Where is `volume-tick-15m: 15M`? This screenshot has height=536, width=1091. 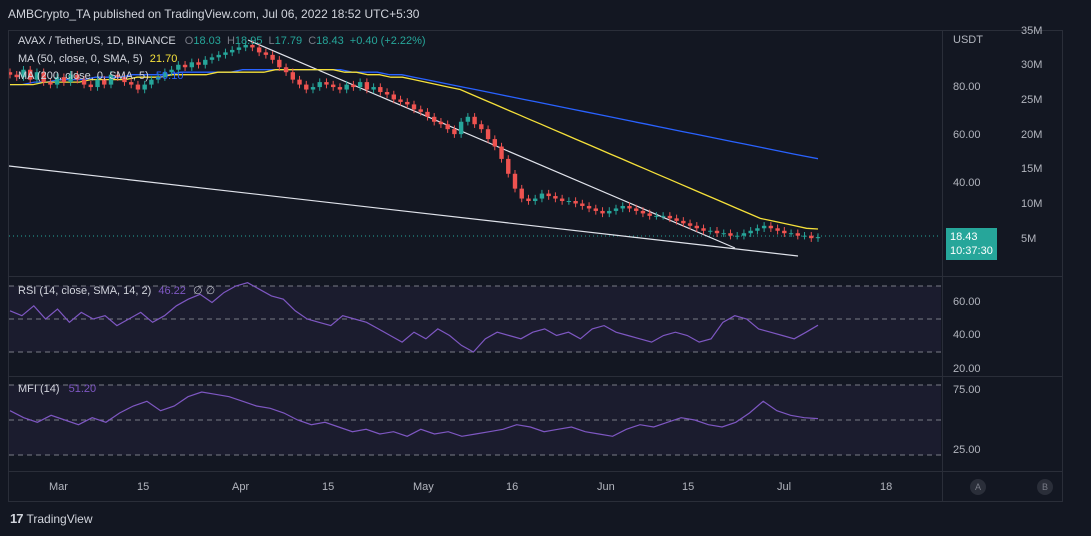
volume-tick-15m: 15M is located at coordinates (1032, 169).